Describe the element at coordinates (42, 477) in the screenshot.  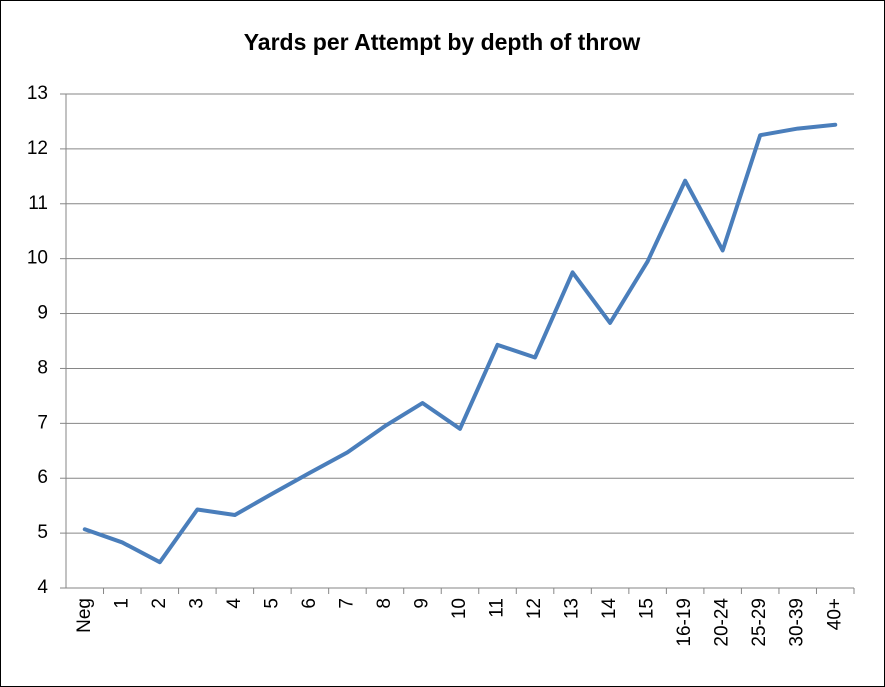
I see `y-tick-label: 6` at that location.